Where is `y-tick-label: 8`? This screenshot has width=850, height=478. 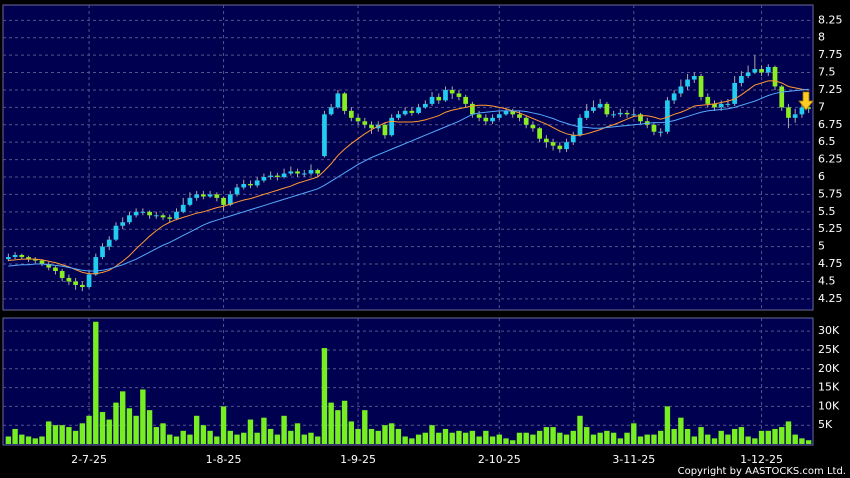 y-tick-label: 8 is located at coordinates (821, 37).